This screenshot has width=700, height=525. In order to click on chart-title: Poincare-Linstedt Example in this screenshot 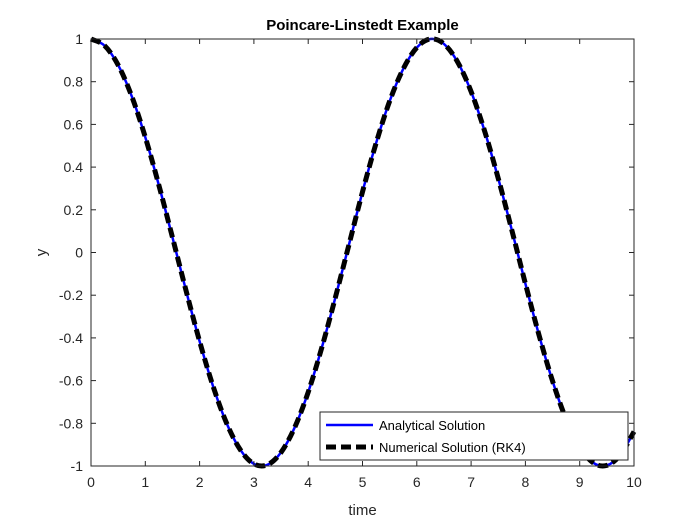, I will do `click(362, 25)`.